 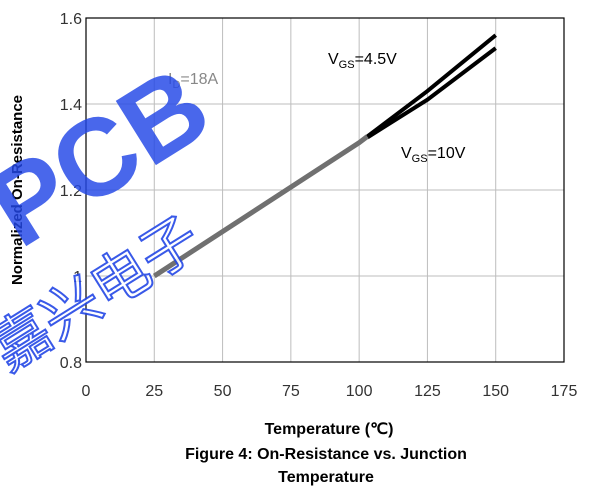 What do you see at coordinates (199, 79) in the screenshot?
I see `annotation-id-rest: =18A` at bounding box center [199, 79].